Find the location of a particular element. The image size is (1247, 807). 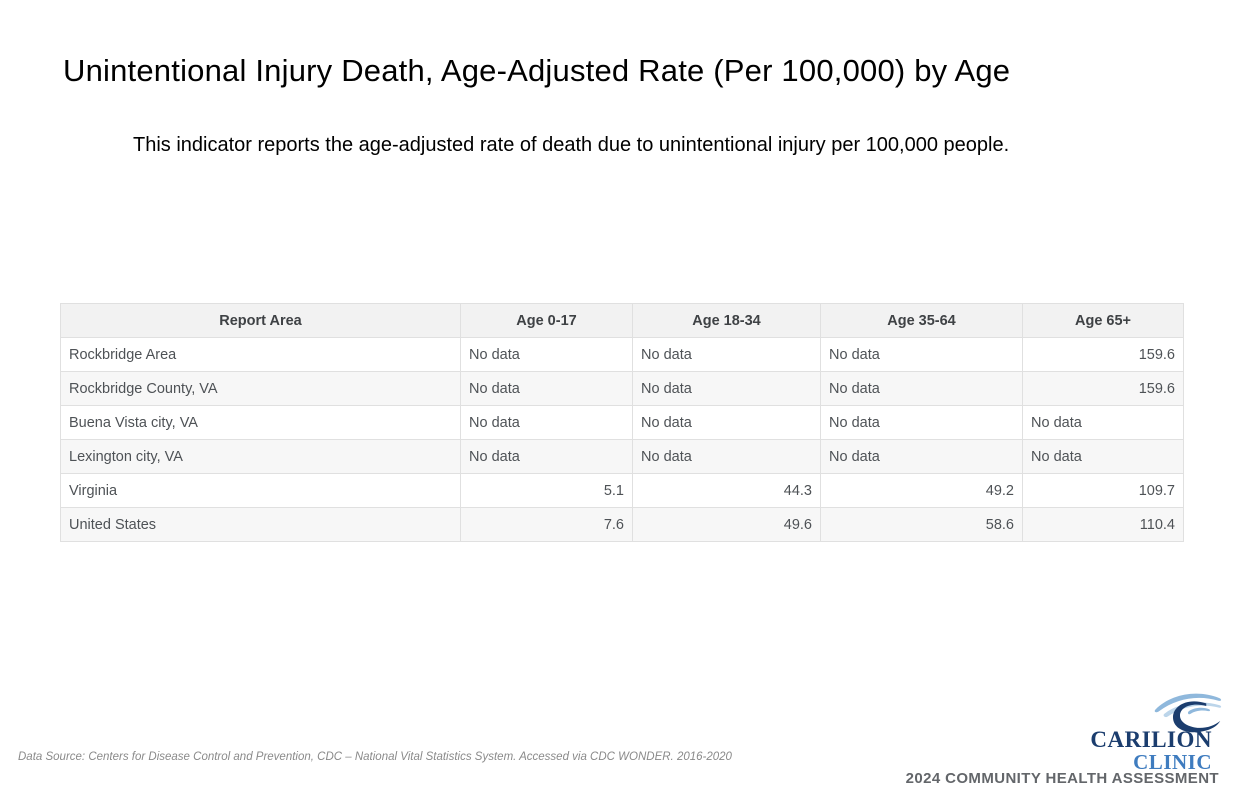

column-header-age-65plus: Age 65+ is located at coordinates (1103, 320).